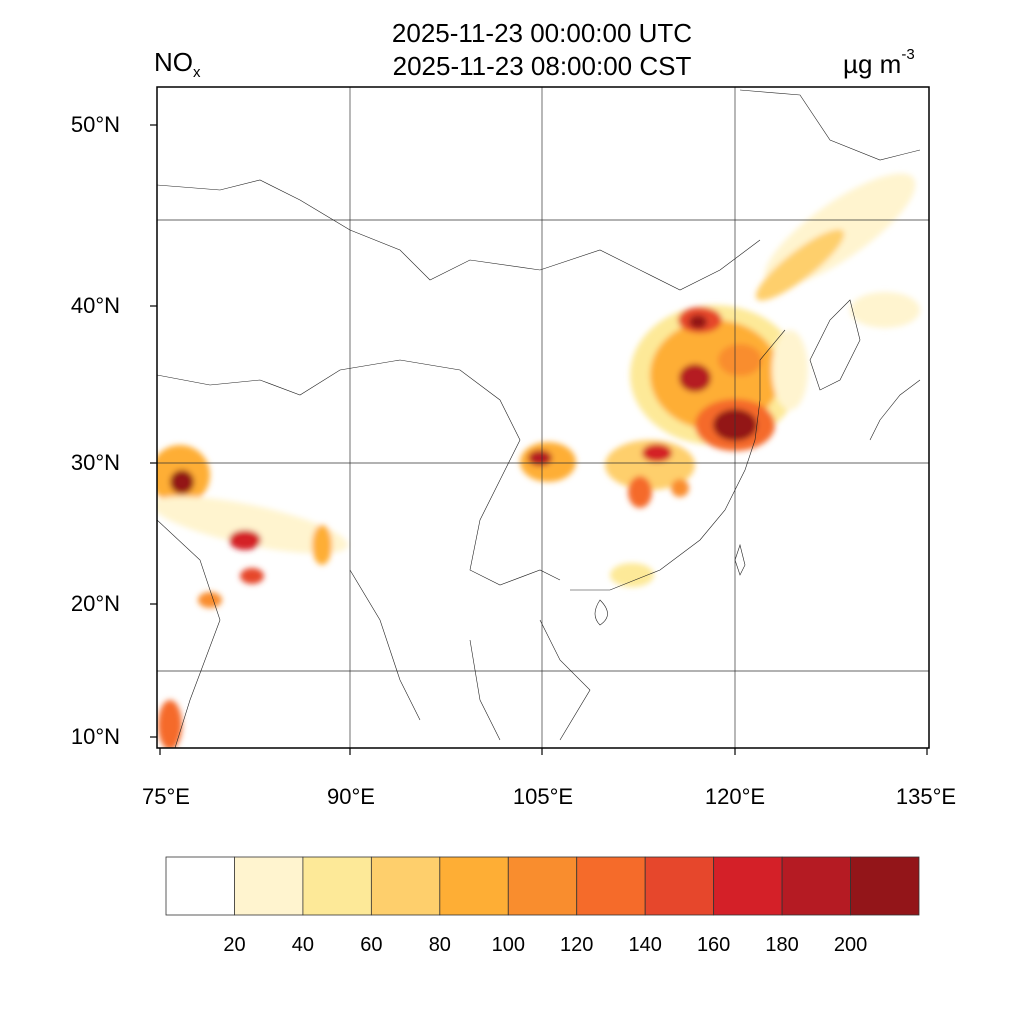  I want to click on variable-name: NO, so click(173, 62).